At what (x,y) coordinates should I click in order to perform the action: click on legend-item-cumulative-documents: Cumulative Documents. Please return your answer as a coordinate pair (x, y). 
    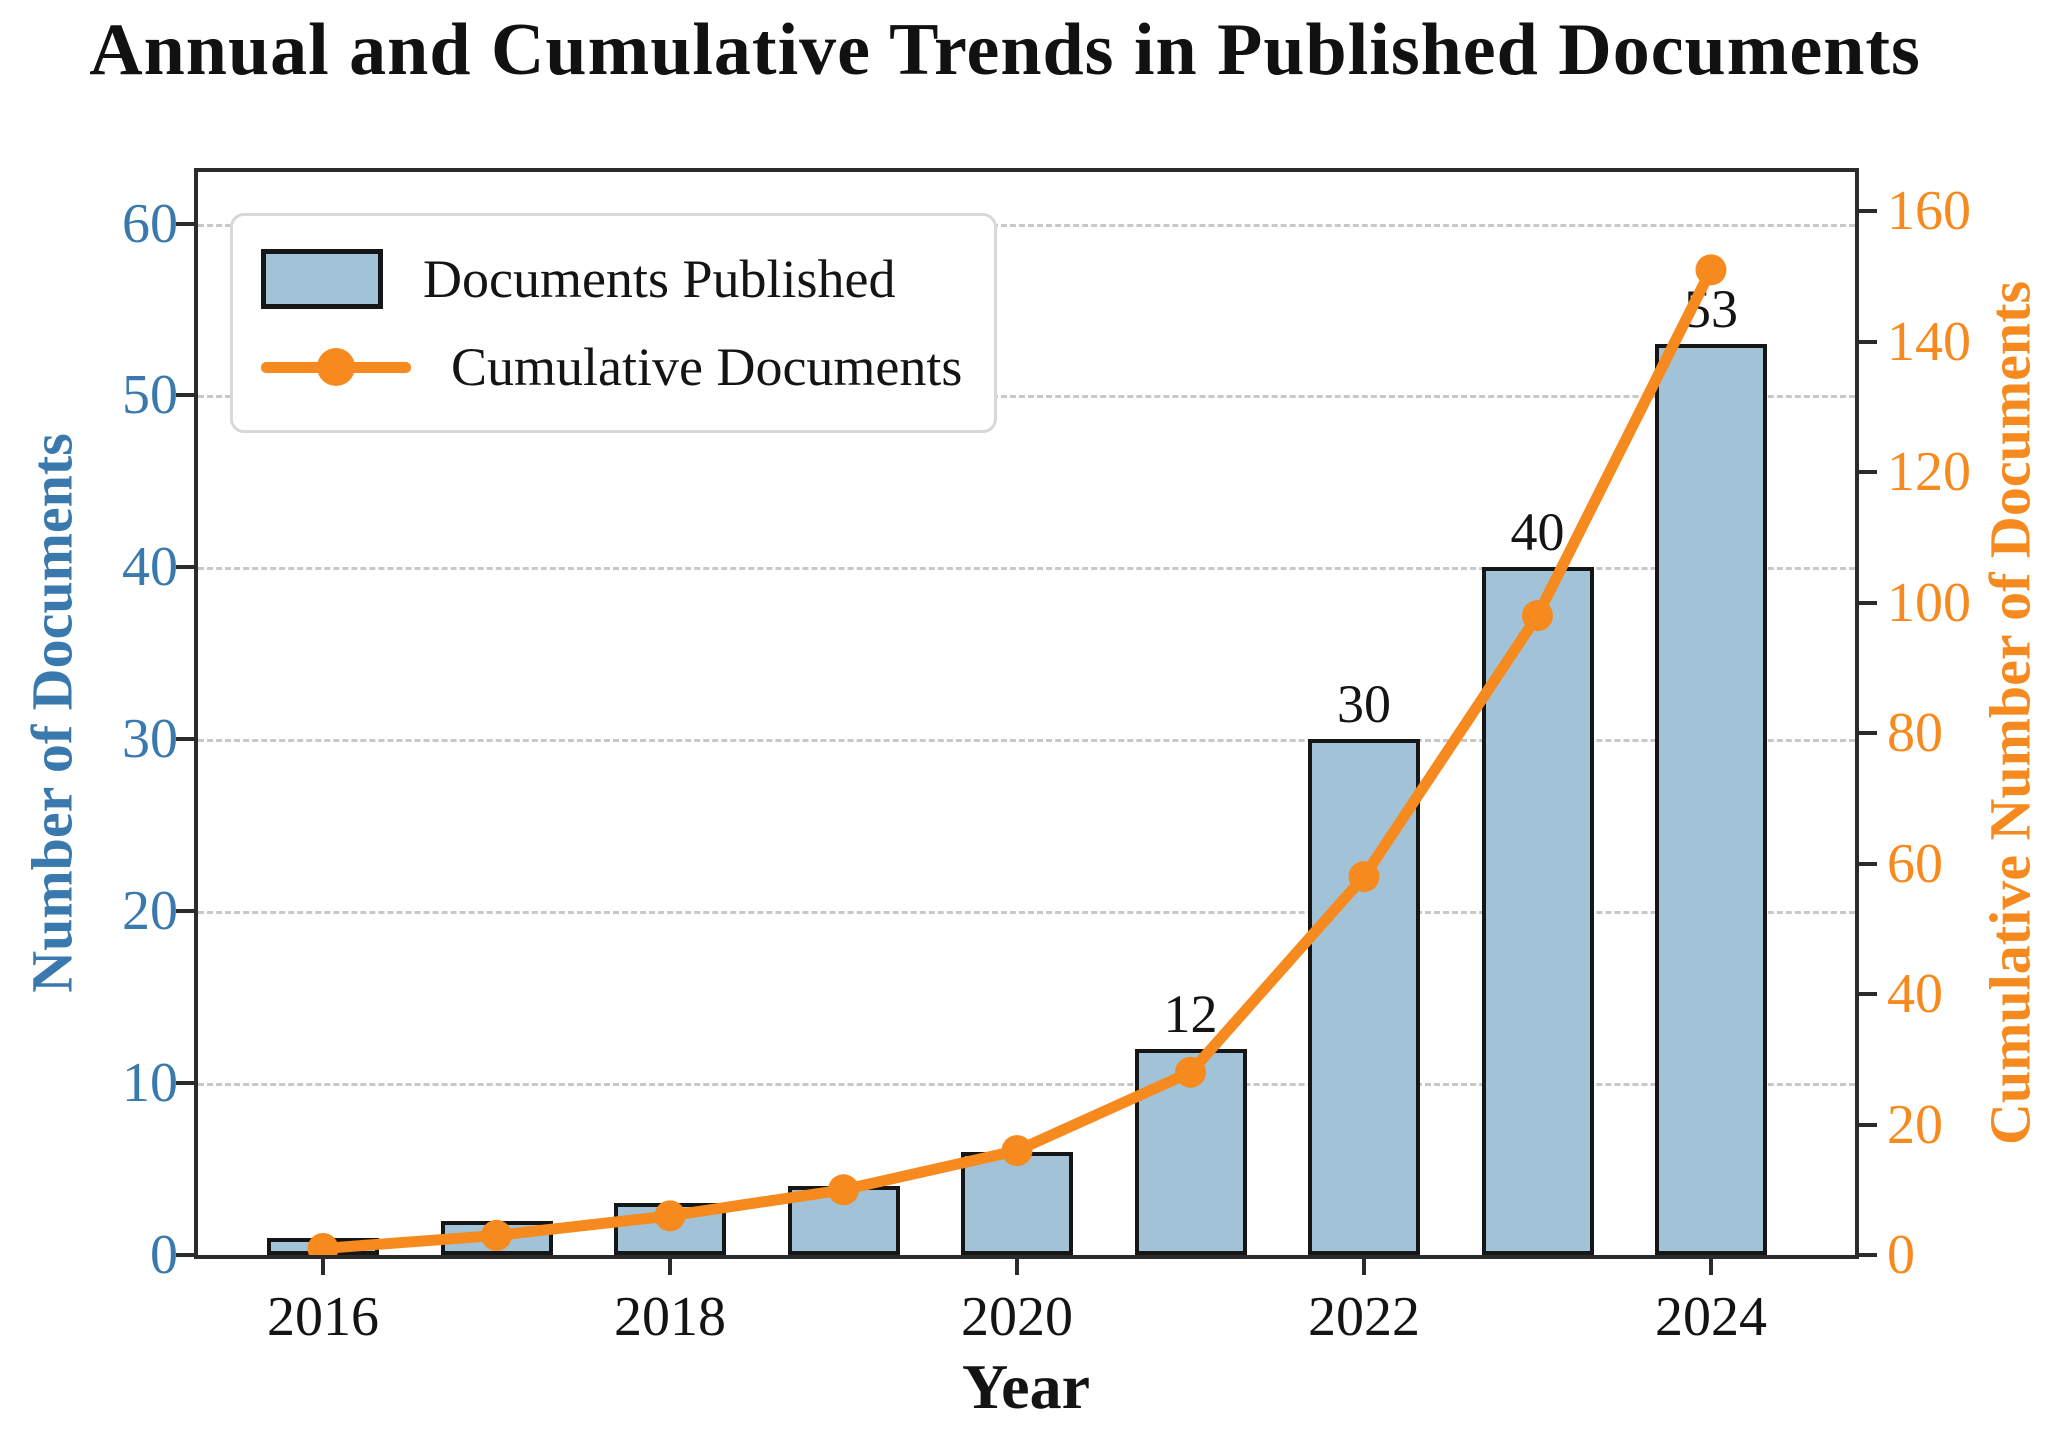
    Looking at the image, I should click on (627, 367).